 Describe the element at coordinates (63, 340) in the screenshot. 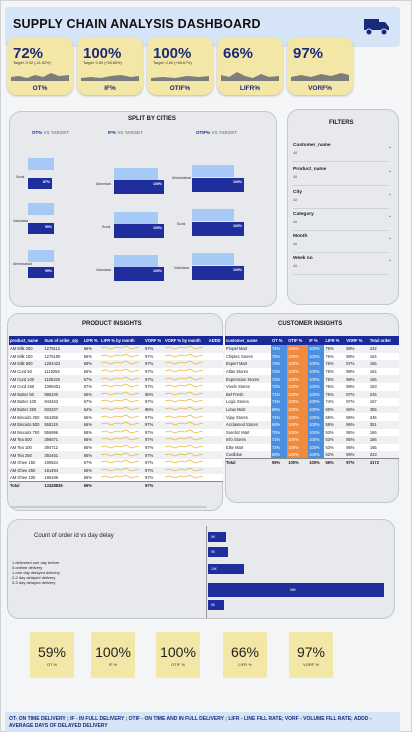

I see `col-header: Sum of order_qty` at that location.